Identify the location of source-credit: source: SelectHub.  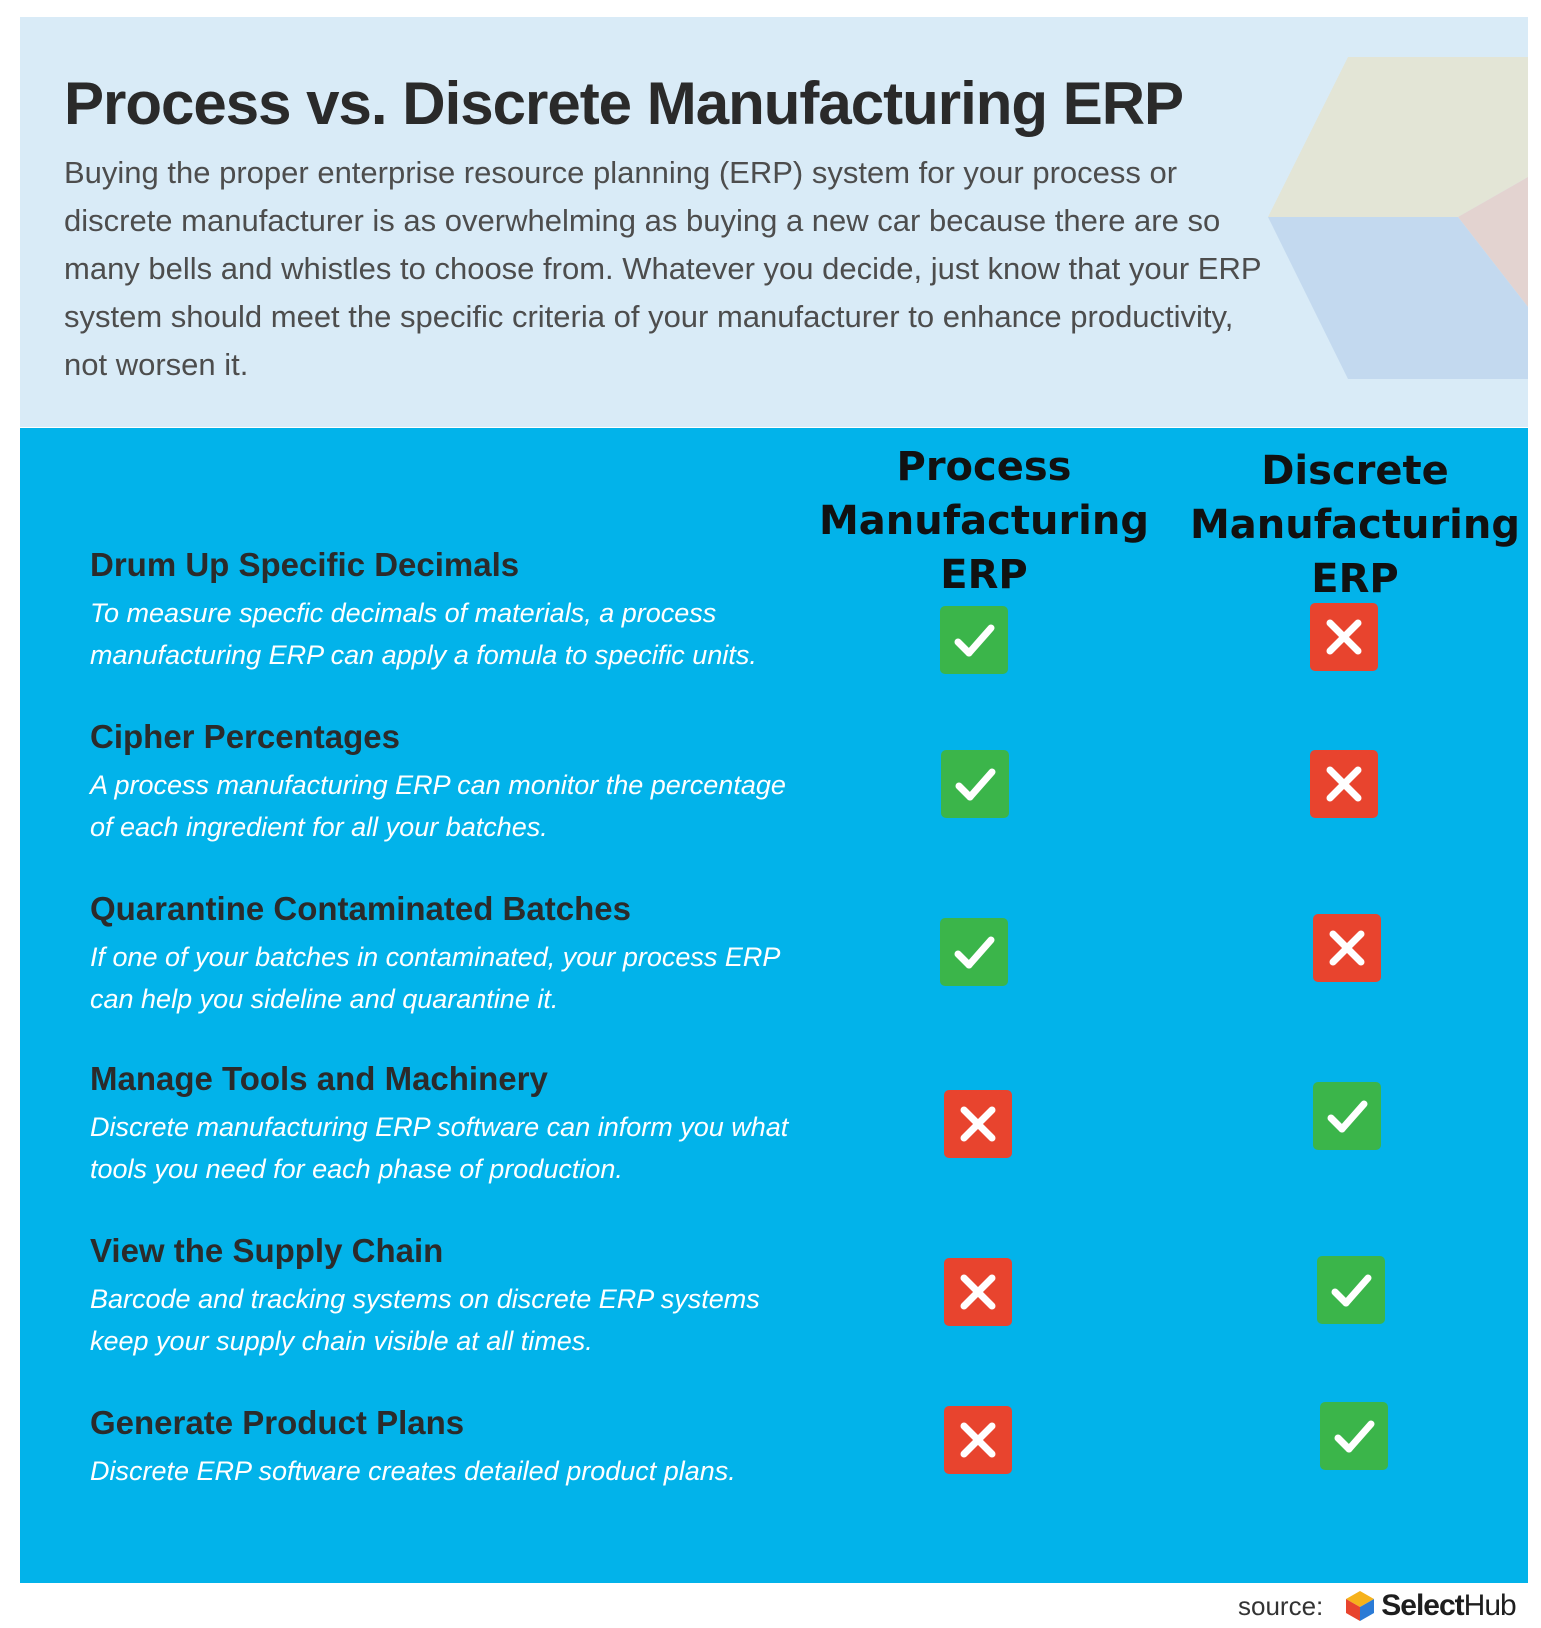
(1377, 1606).